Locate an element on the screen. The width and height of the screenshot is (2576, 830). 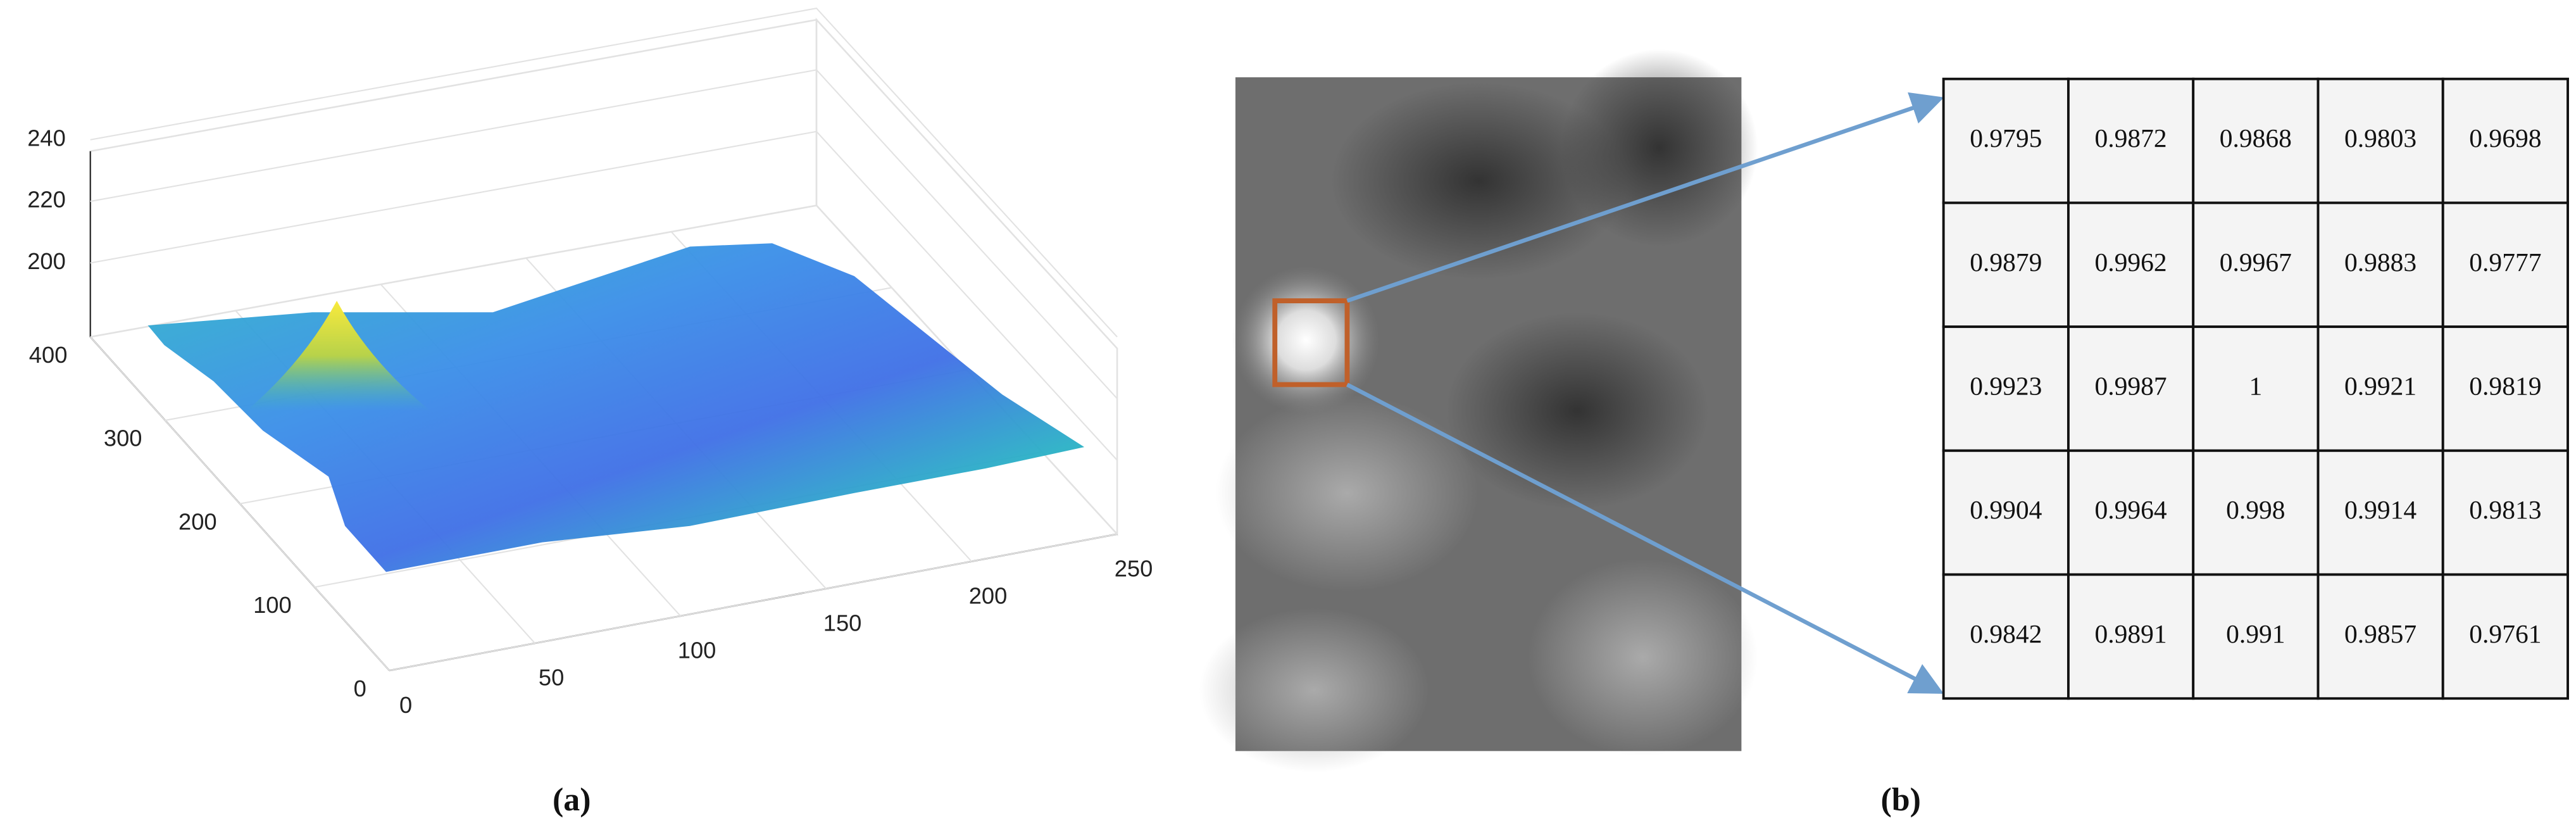
caption: (a) is located at coordinates (572, 800).